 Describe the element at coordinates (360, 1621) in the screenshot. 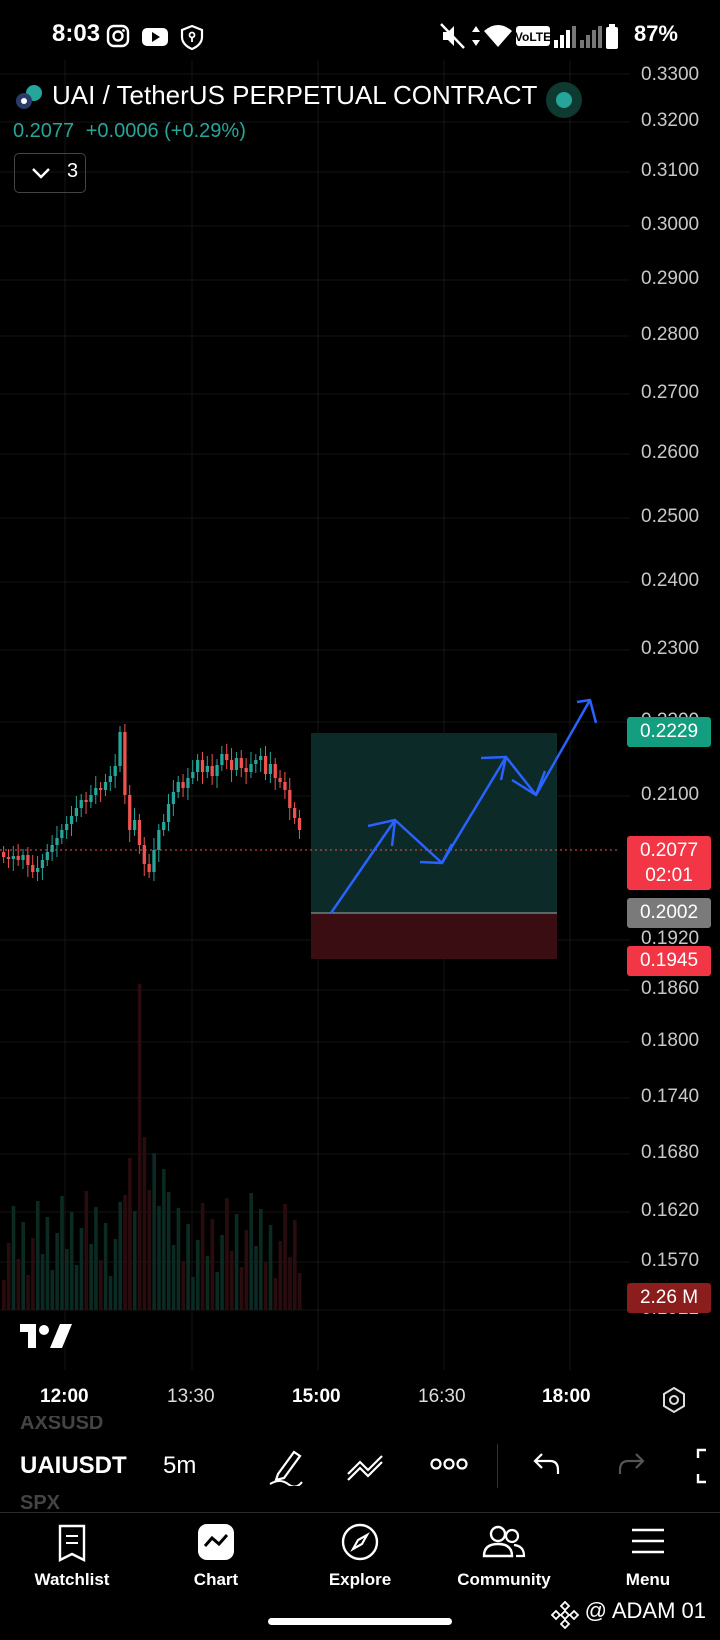

I see `home-indicator` at that location.